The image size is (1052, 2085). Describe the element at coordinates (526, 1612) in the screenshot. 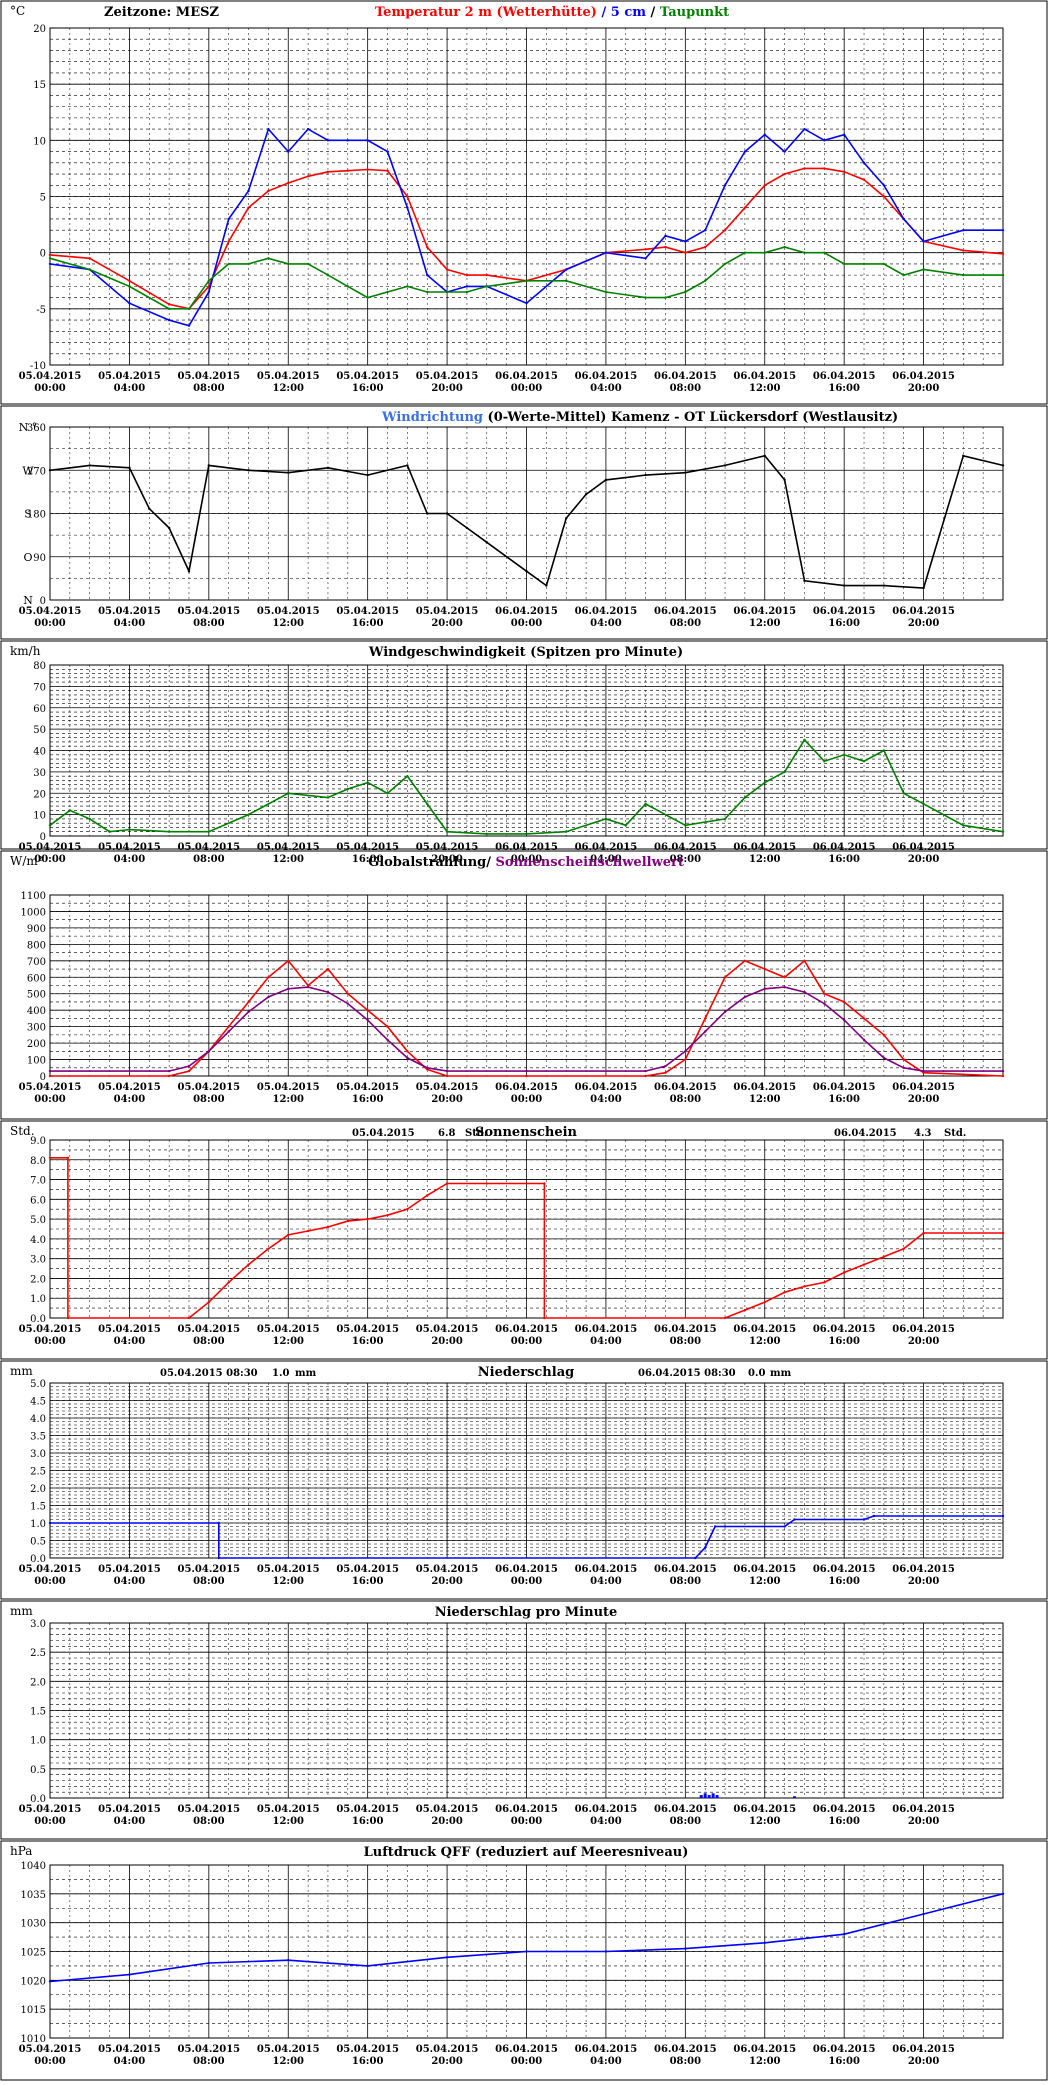

I see `chart-title: Niederschlag pro Minute` at that location.